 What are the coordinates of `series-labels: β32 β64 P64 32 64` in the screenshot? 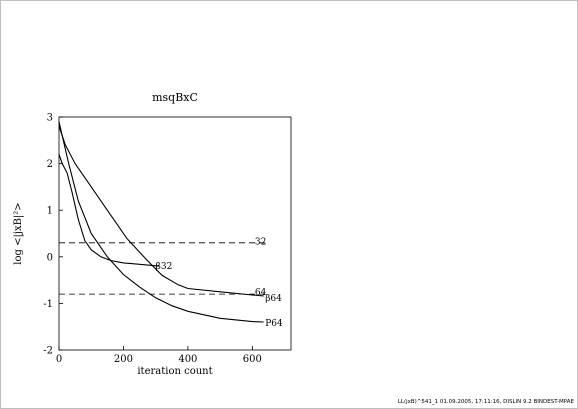 It's located at (219, 283).